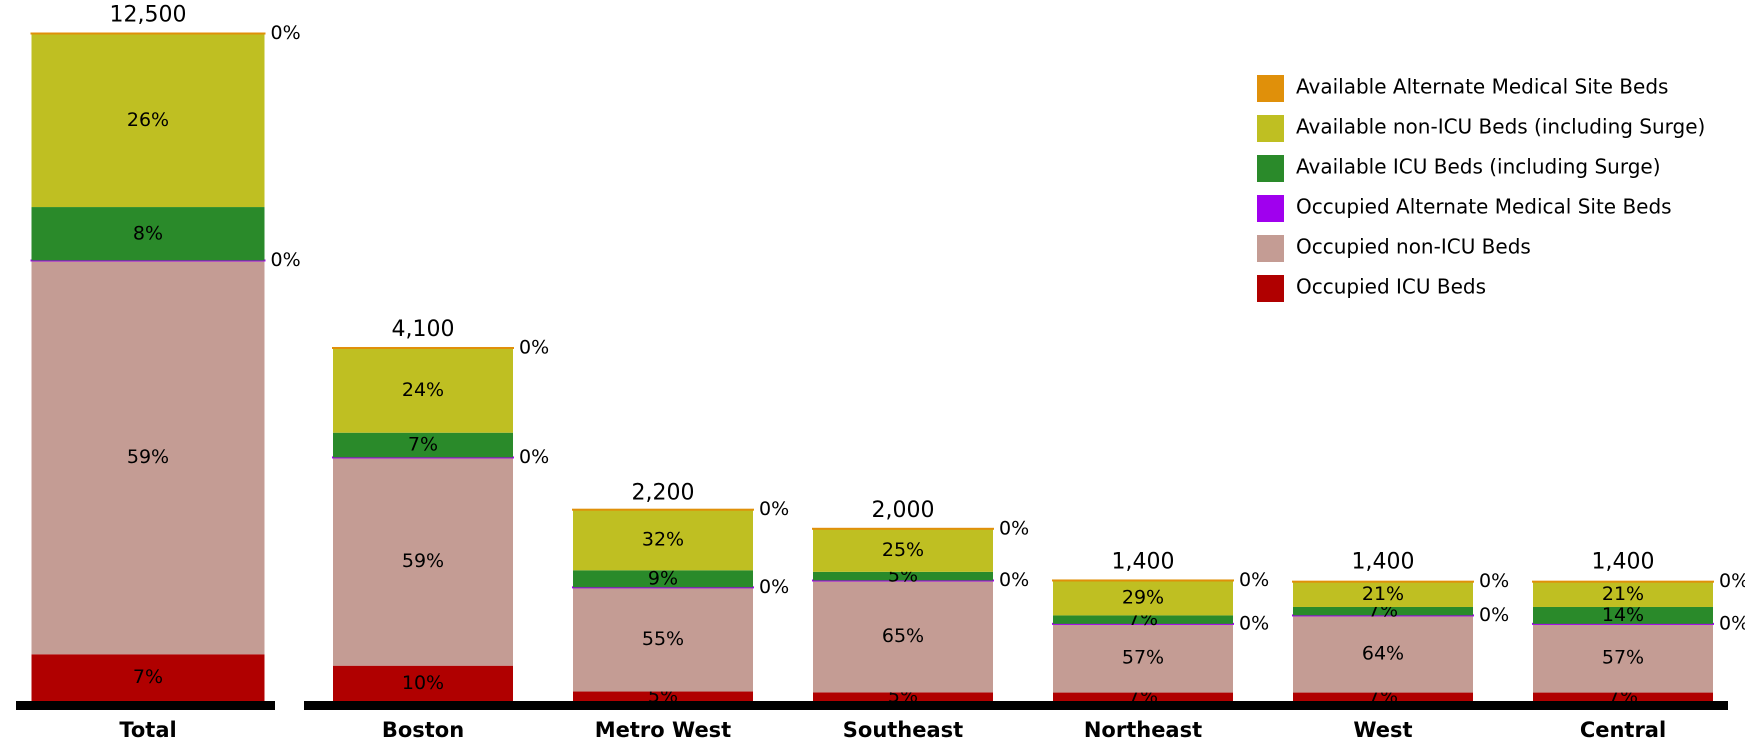  What do you see at coordinates (1478, 167) in the screenshot?
I see `legend-label: Available ICU Beds (including Surge)` at bounding box center [1478, 167].